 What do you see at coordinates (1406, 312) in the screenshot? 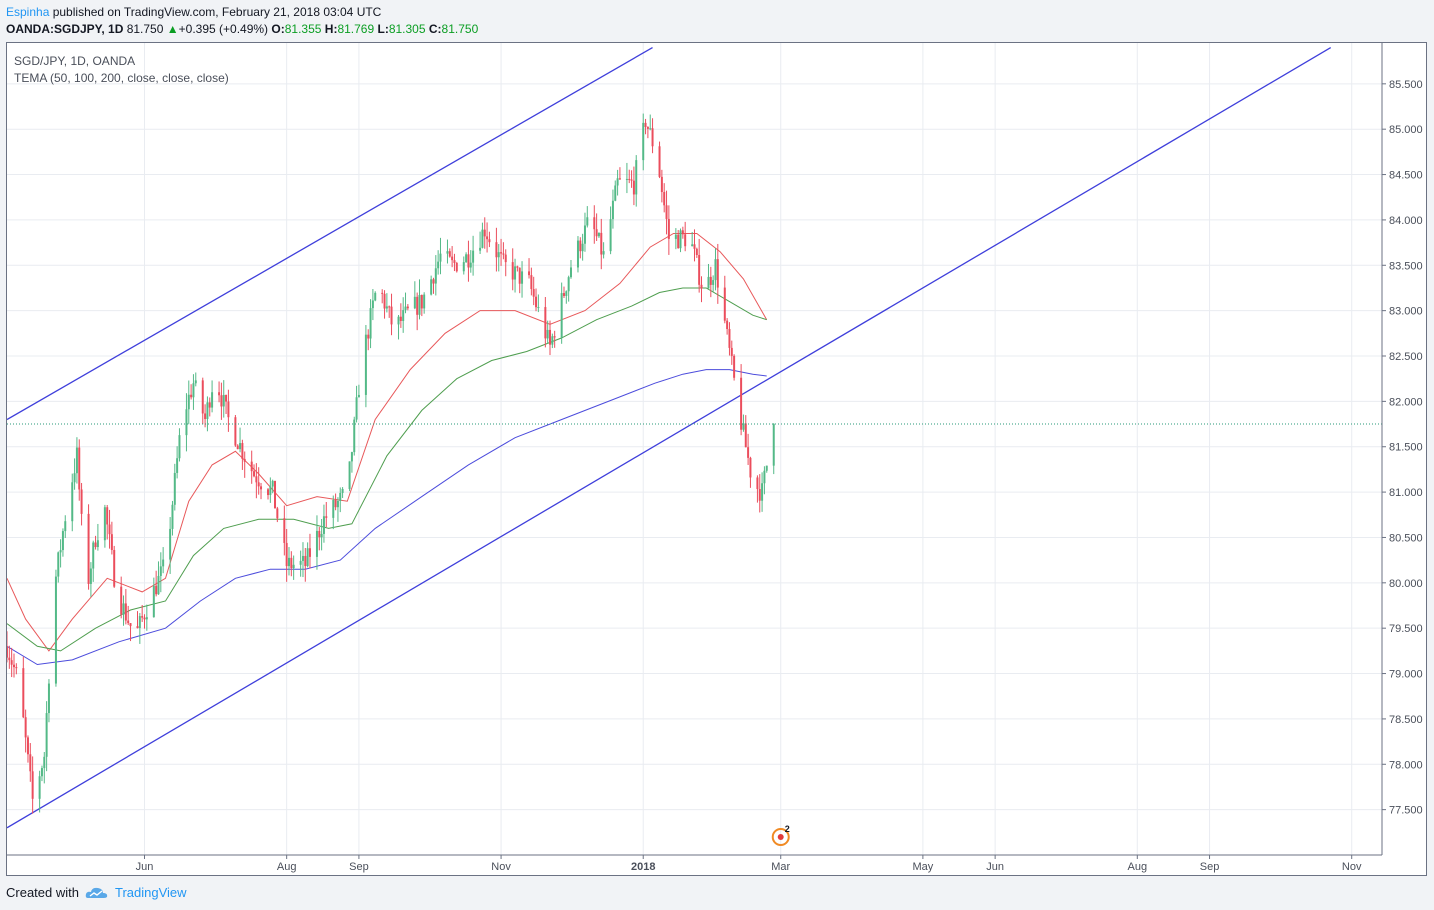
I see `y-tick-label: 83.000` at bounding box center [1406, 312].